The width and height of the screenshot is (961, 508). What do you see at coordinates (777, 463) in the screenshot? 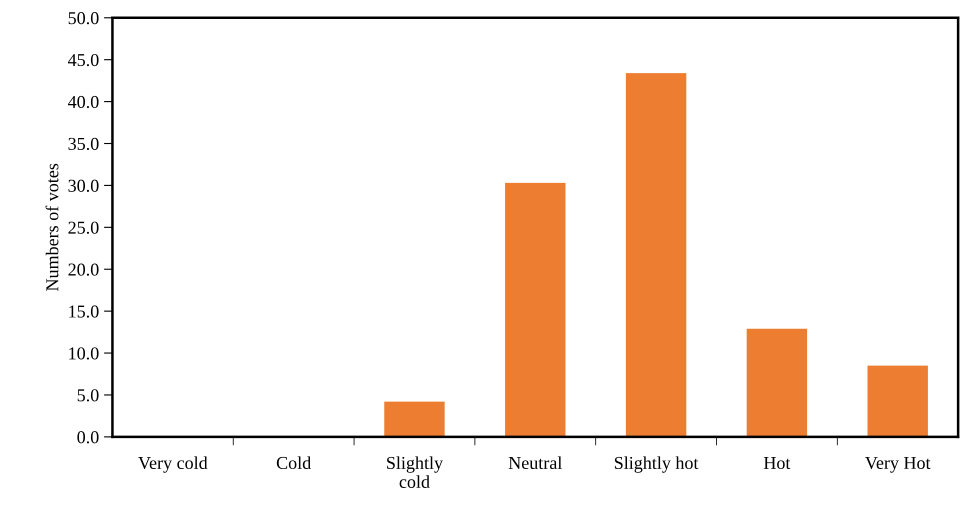
I see `x-tick-label: Hot` at bounding box center [777, 463].